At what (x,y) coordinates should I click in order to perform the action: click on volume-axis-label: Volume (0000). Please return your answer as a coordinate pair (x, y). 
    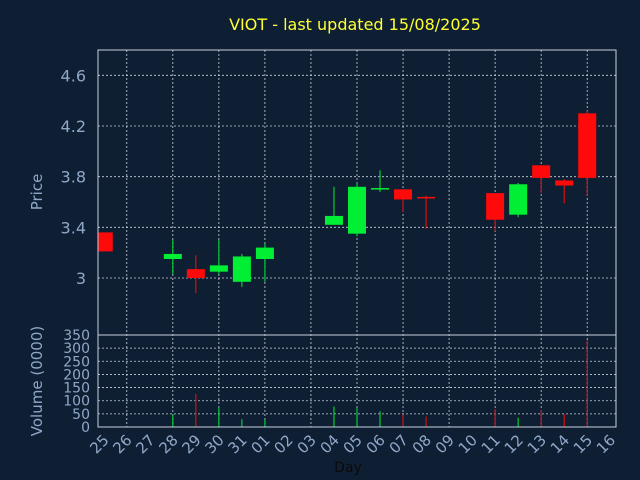
    Looking at the image, I should click on (37, 381).